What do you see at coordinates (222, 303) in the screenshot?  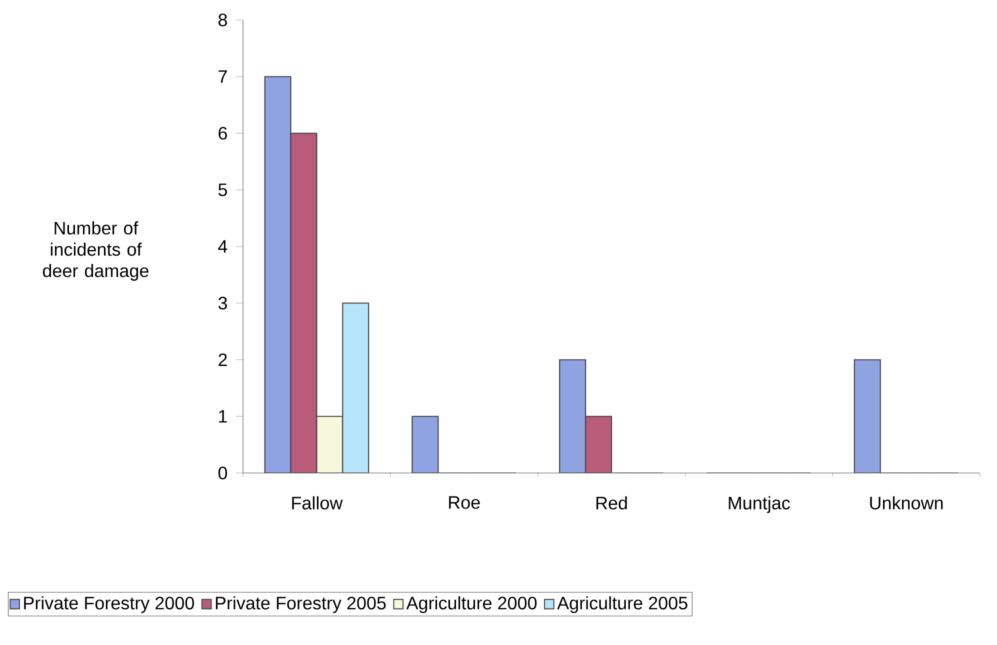 I see `y-tick-label: 3` at bounding box center [222, 303].